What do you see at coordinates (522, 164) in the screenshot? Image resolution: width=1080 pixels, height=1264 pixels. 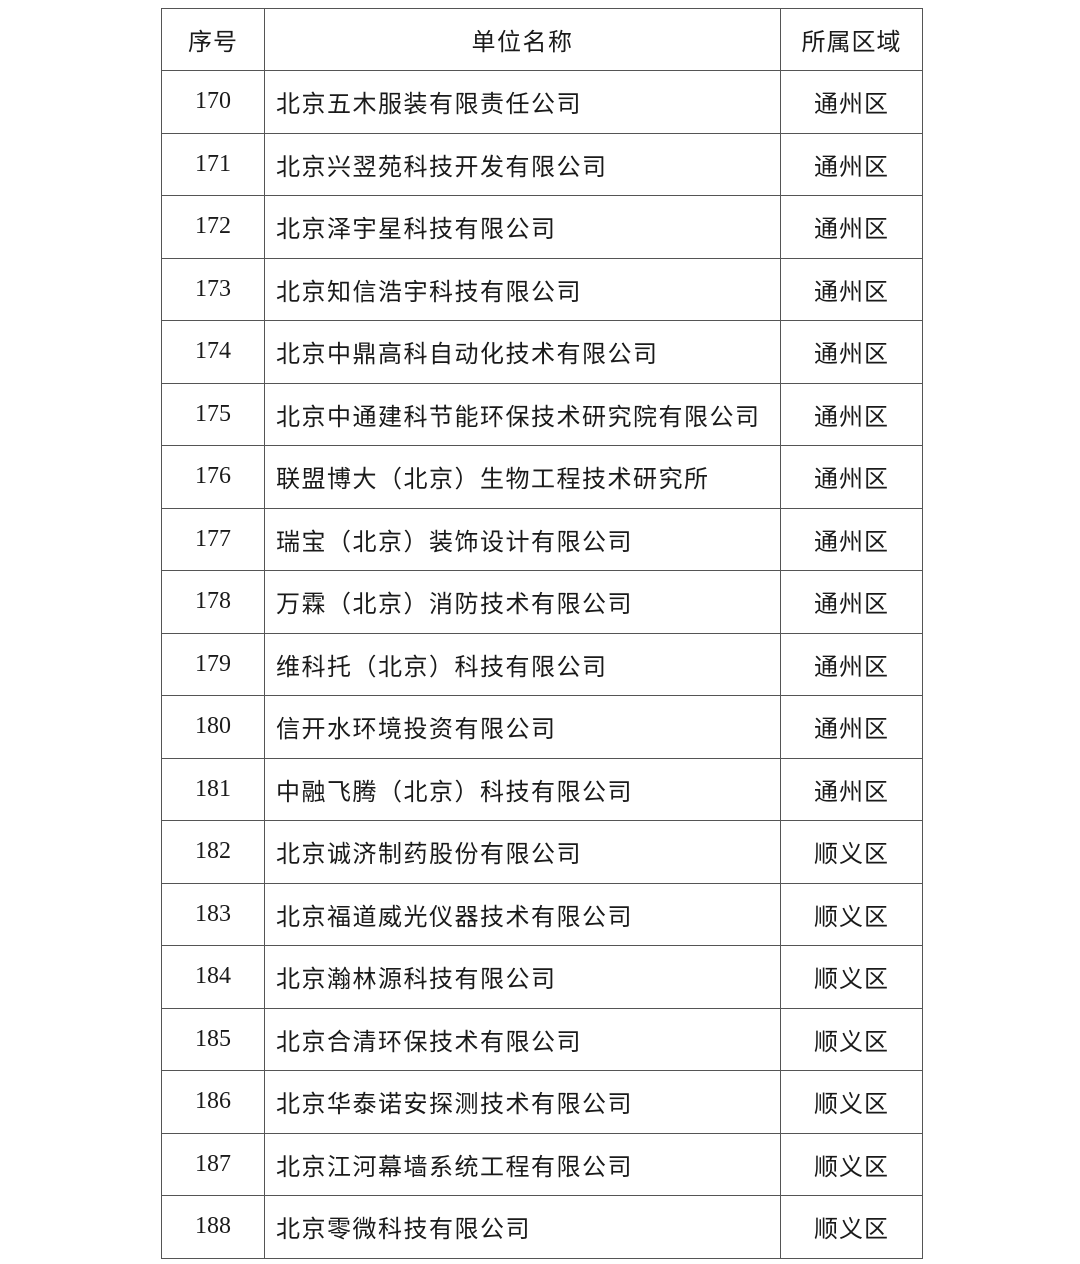 I see `unit-name-cell: 北京兴翌苑科技开发有限公司` at bounding box center [522, 164].